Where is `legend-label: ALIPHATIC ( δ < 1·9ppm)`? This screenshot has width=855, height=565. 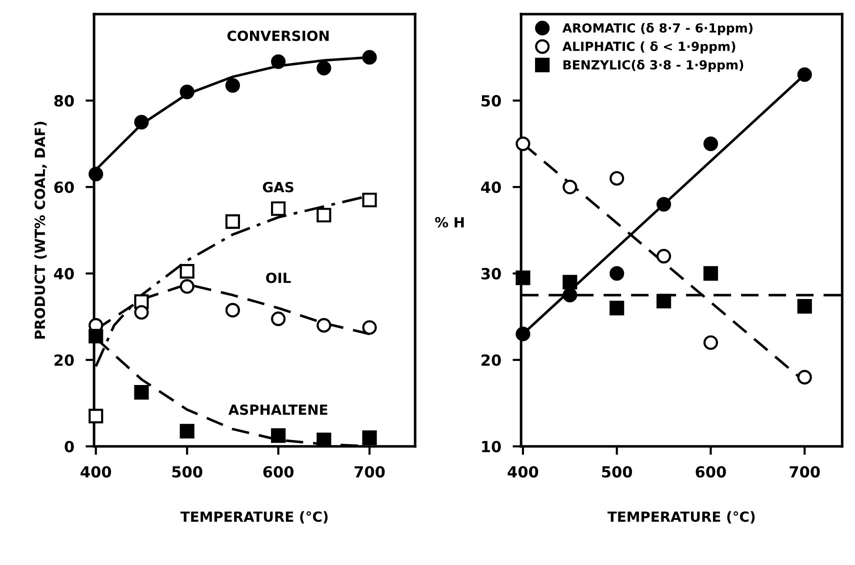 legend-label: ALIPHATIC ( δ < 1·9ppm) is located at coordinates (649, 47).